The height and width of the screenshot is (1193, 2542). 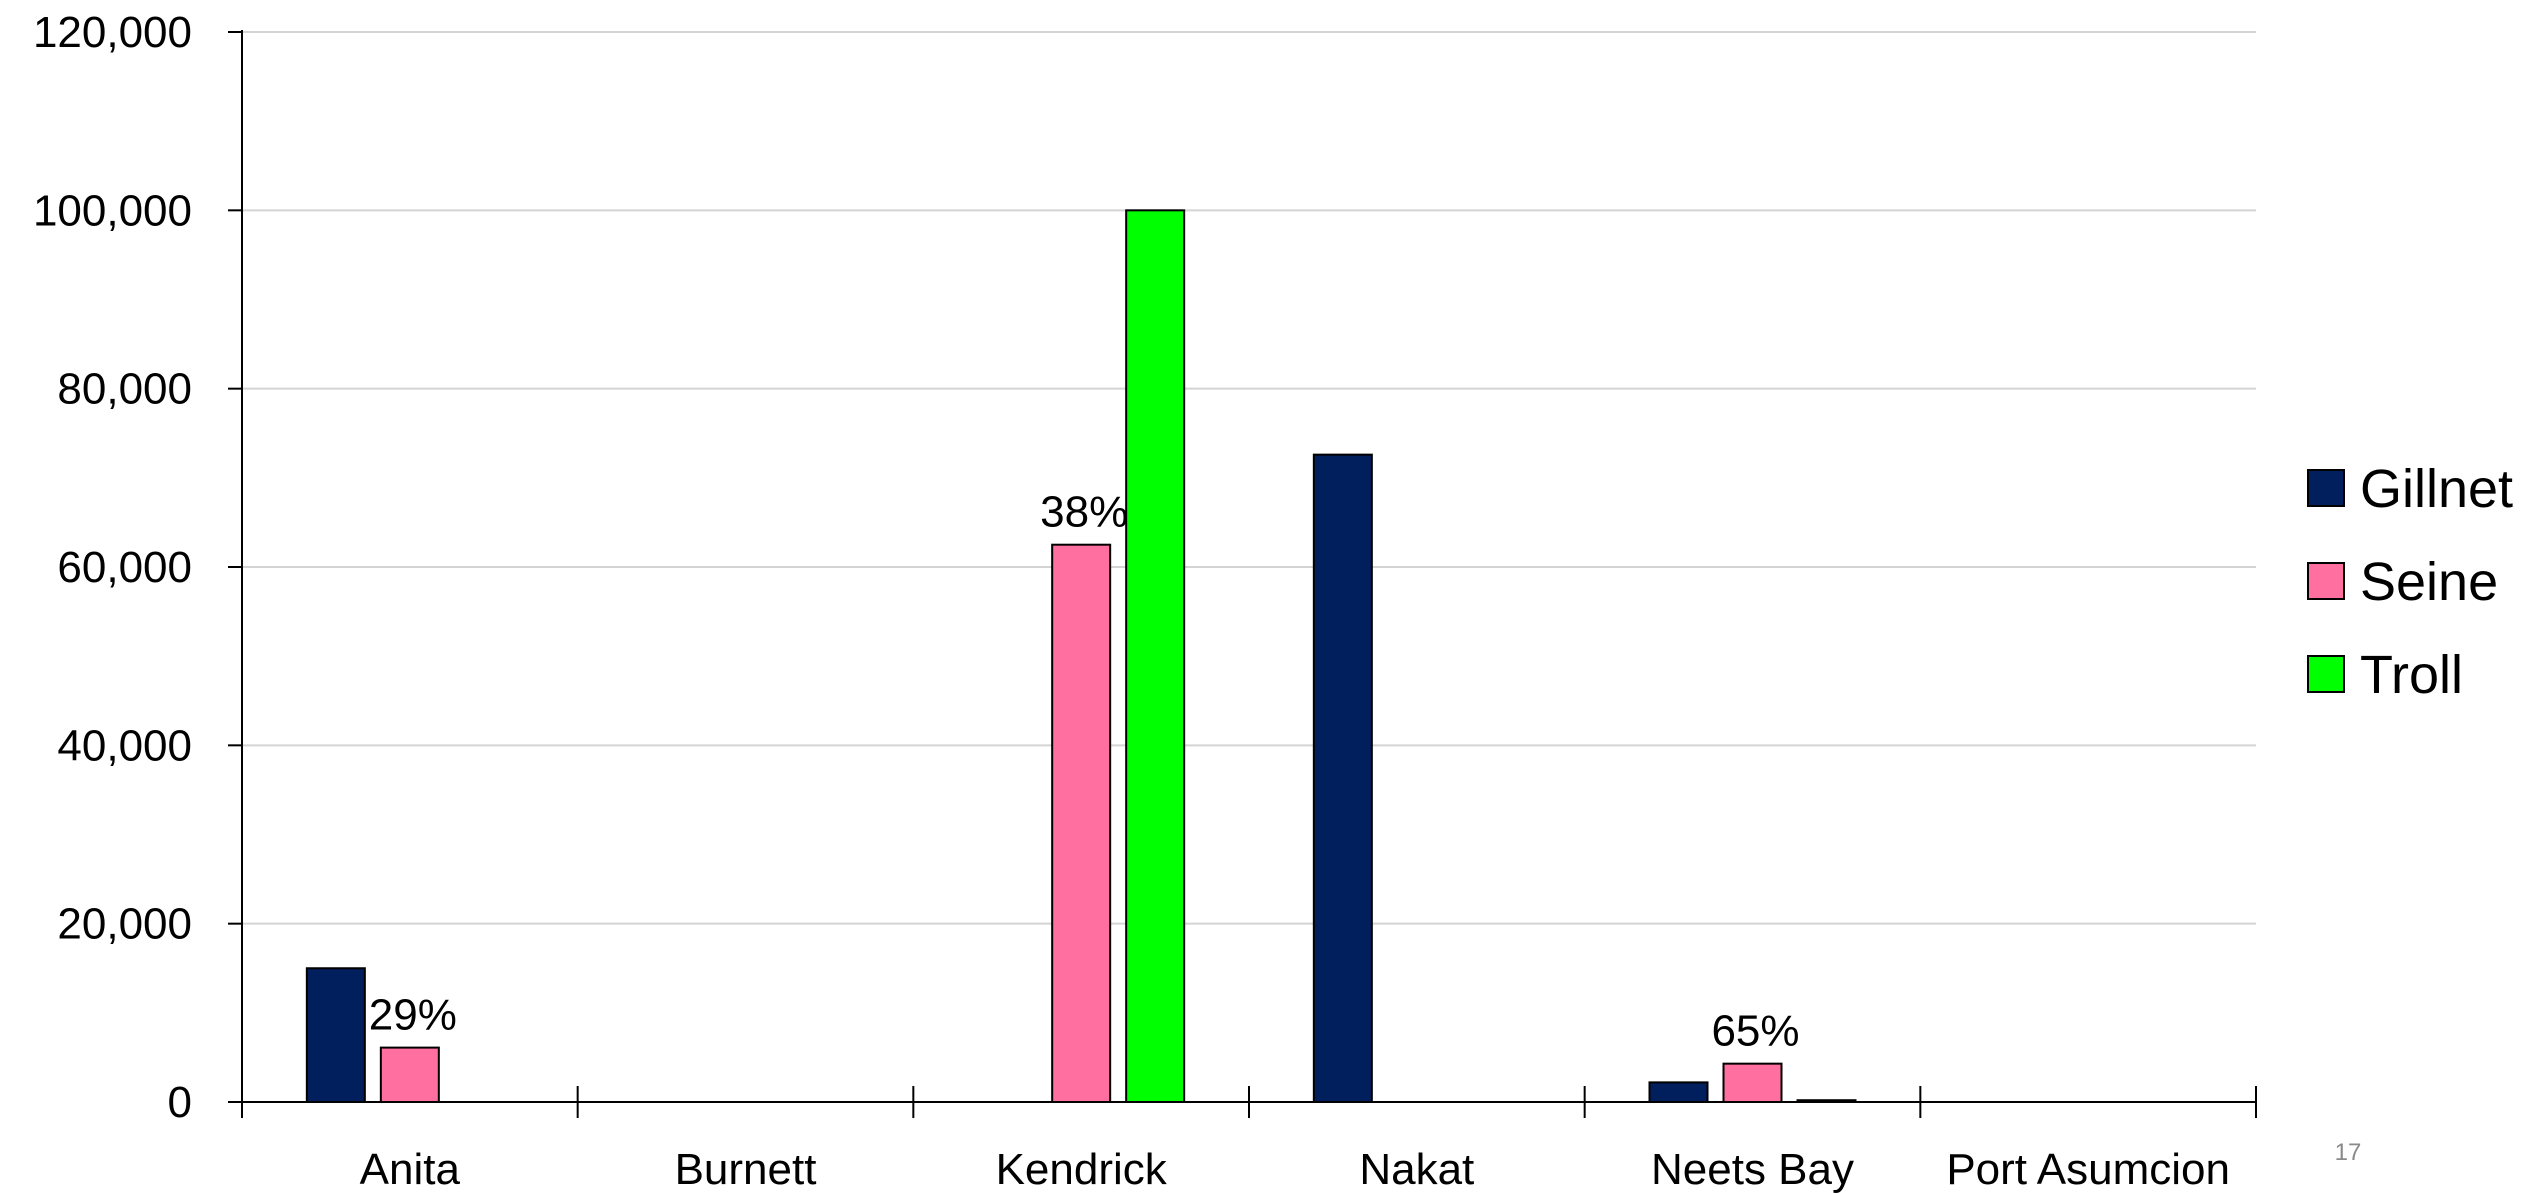 What do you see at coordinates (2411, 675) in the screenshot?
I see `legend-label: Troll` at bounding box center [2411, 675].